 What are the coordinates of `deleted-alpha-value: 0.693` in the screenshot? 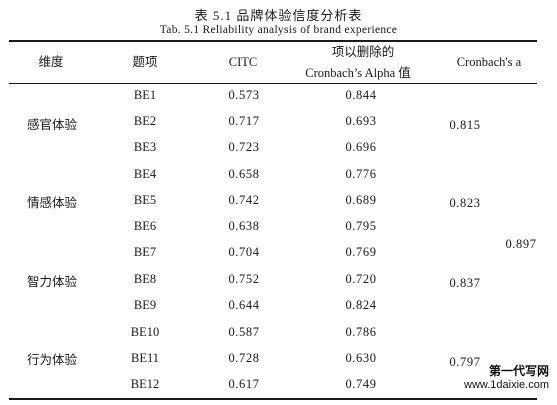 It's located at (361, 121).